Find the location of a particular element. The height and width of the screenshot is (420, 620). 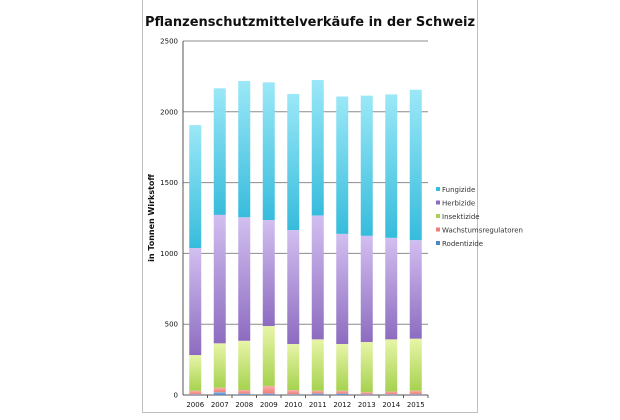

y-tick-label: 0 is located at coordinates (176, 396).